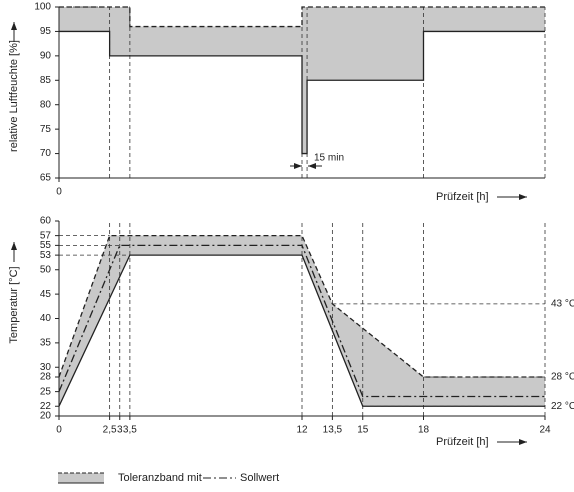 The height and width of the screenshot is (492, 574). I want to click on x-tick-label: 15, so click(363, 430).